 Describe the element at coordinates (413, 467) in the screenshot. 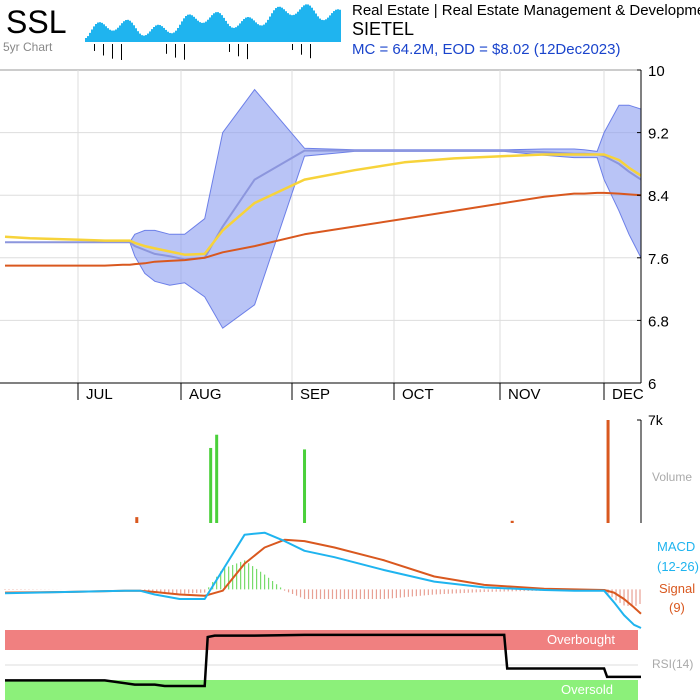

I see `volume-panel: 7k Volume` at that location.